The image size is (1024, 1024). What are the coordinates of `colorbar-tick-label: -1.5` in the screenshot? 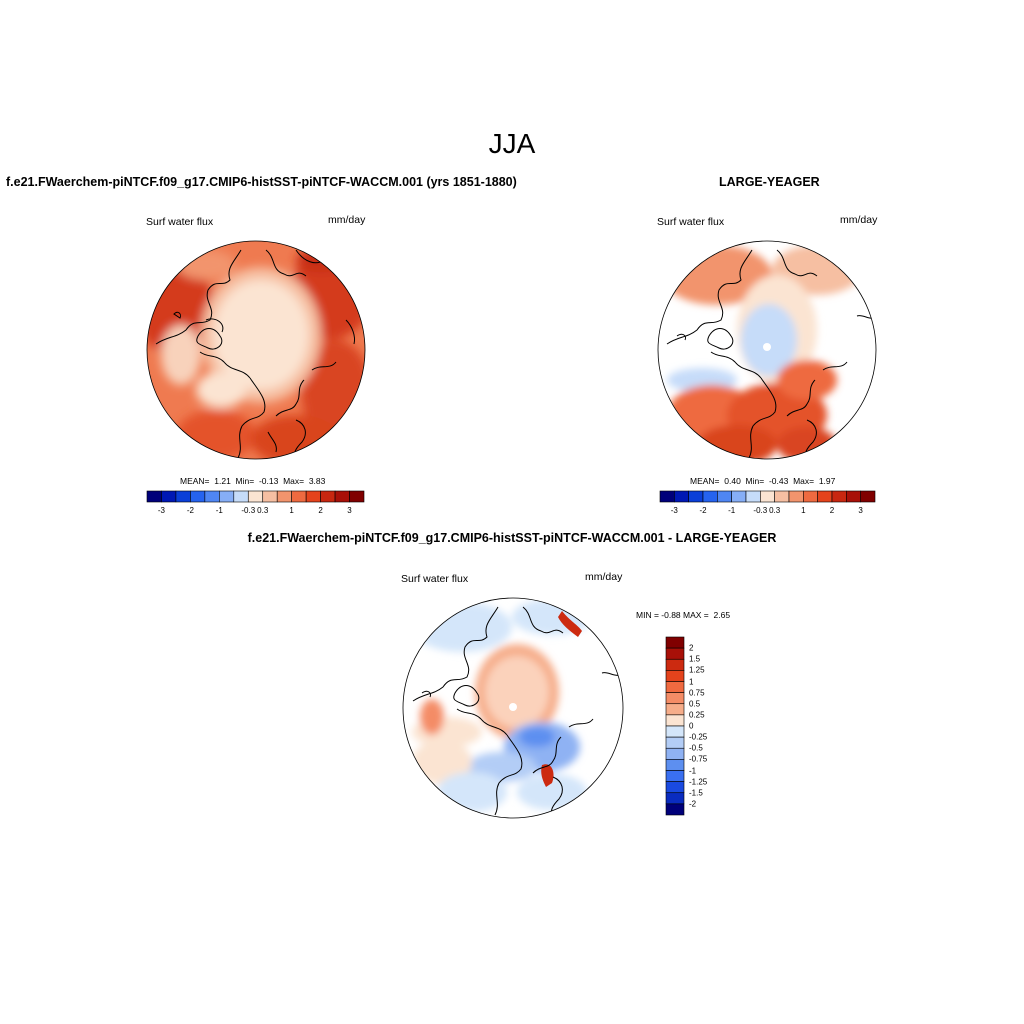 It's located at (696, 793).